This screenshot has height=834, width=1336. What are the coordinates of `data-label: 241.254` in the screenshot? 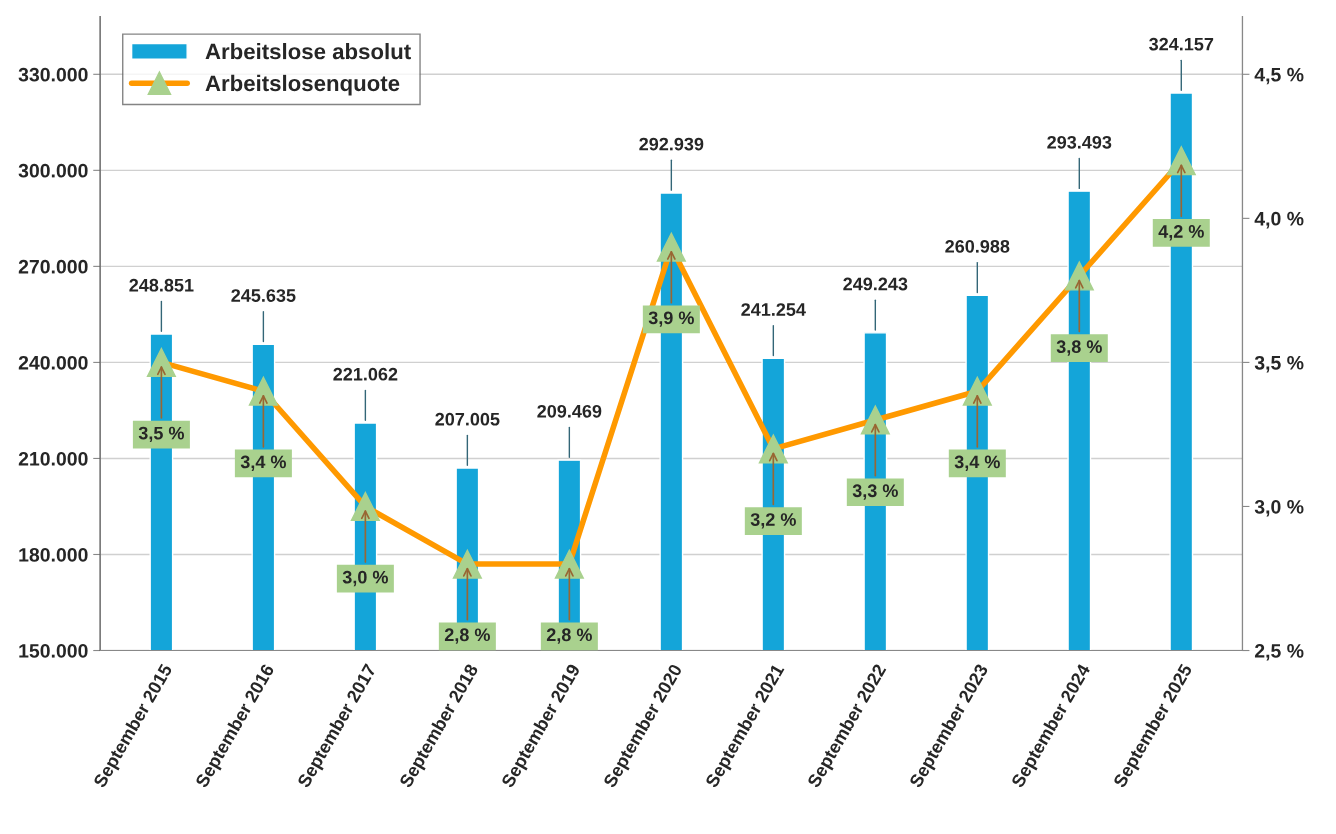 It's located at (773, 309).